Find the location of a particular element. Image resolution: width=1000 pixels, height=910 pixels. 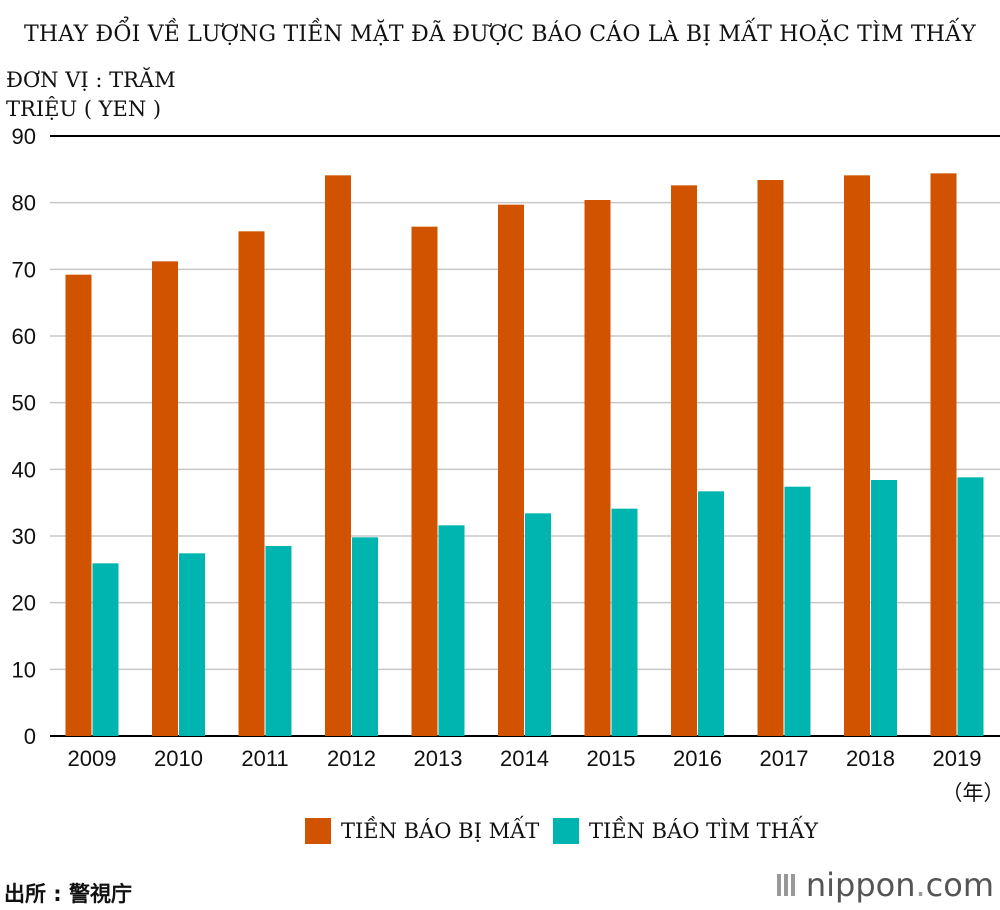

bar-found-2016 is located at coordinates (711, 613).